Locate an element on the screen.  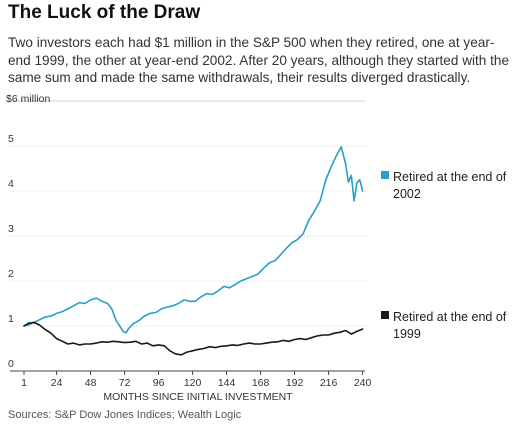
x-axis-label: MONTHS SINCE INITIAL INVESTMENT is located at coordinates (198, 397).